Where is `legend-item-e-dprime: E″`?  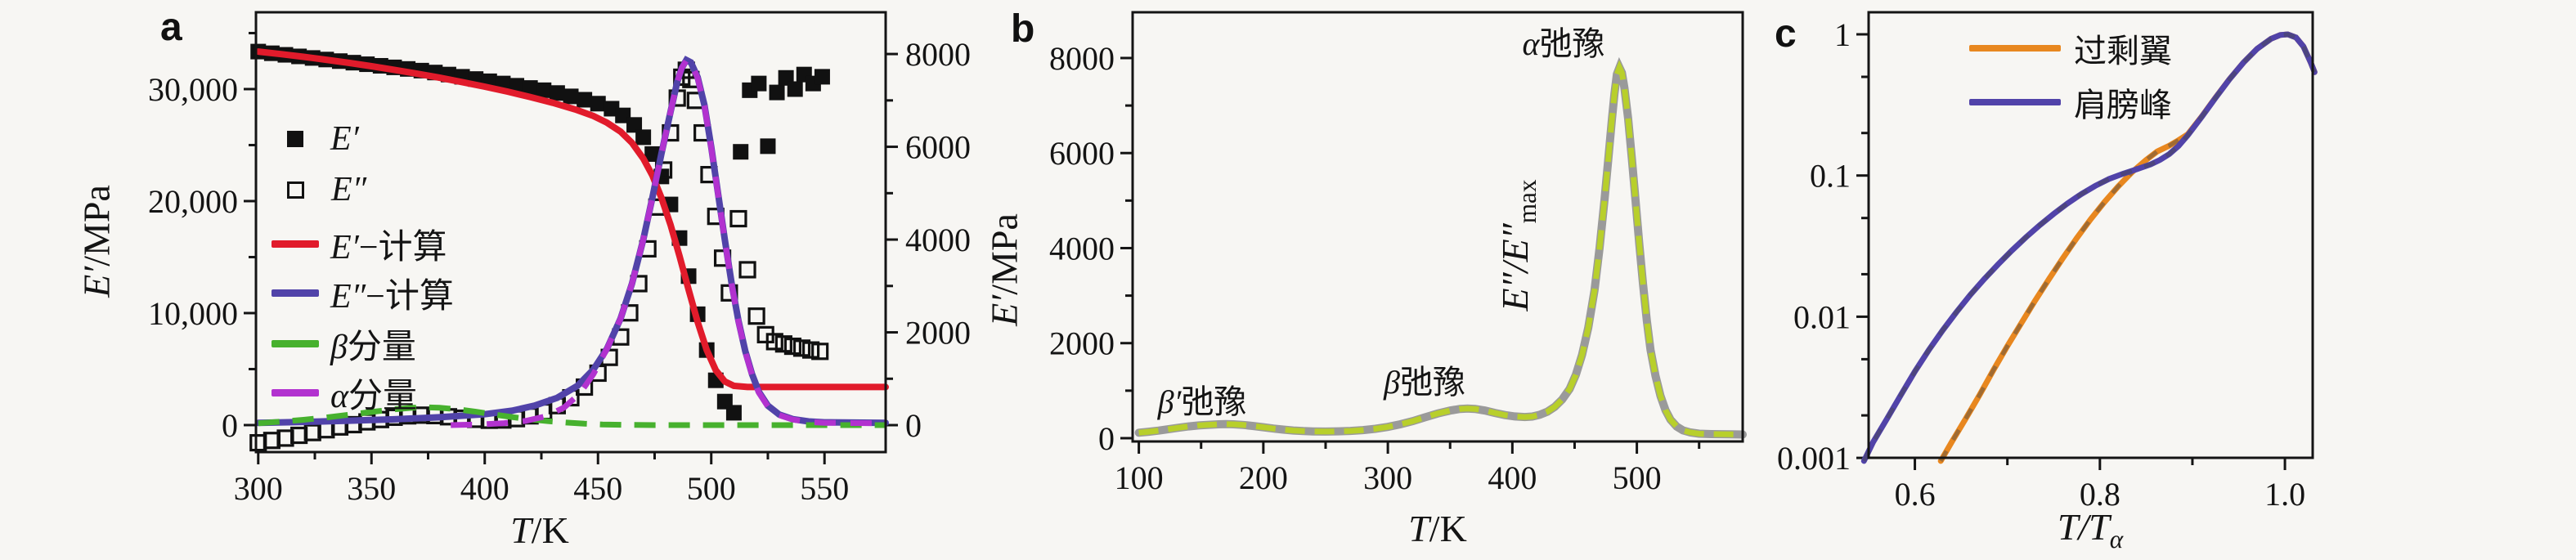 legend-item-e-dprime: E″ is located at coordinates (319, 190).